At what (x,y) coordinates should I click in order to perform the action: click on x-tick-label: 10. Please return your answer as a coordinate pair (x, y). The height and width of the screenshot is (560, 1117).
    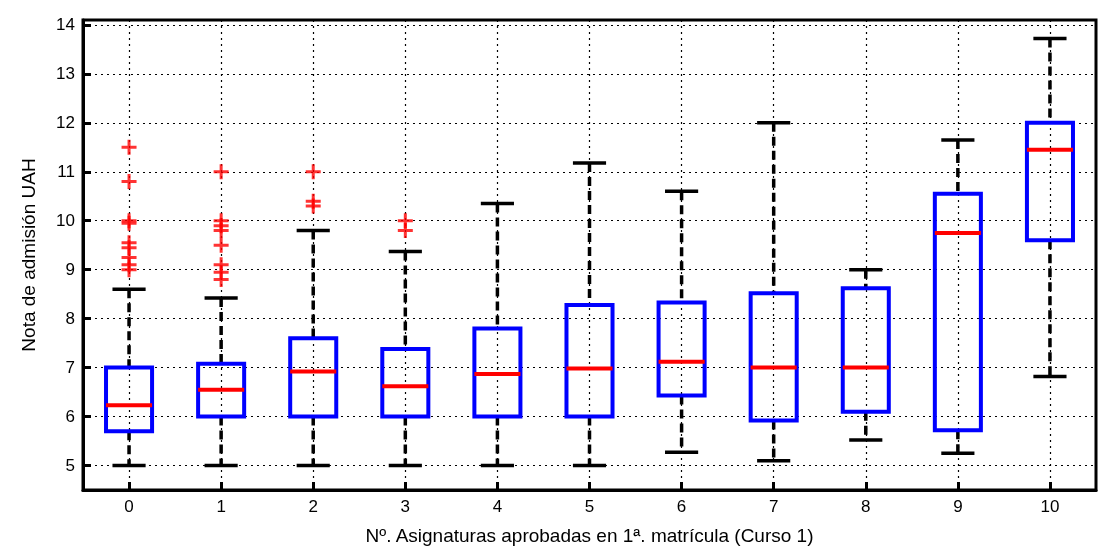
    Looking at the image, I should click on (1050, 506).